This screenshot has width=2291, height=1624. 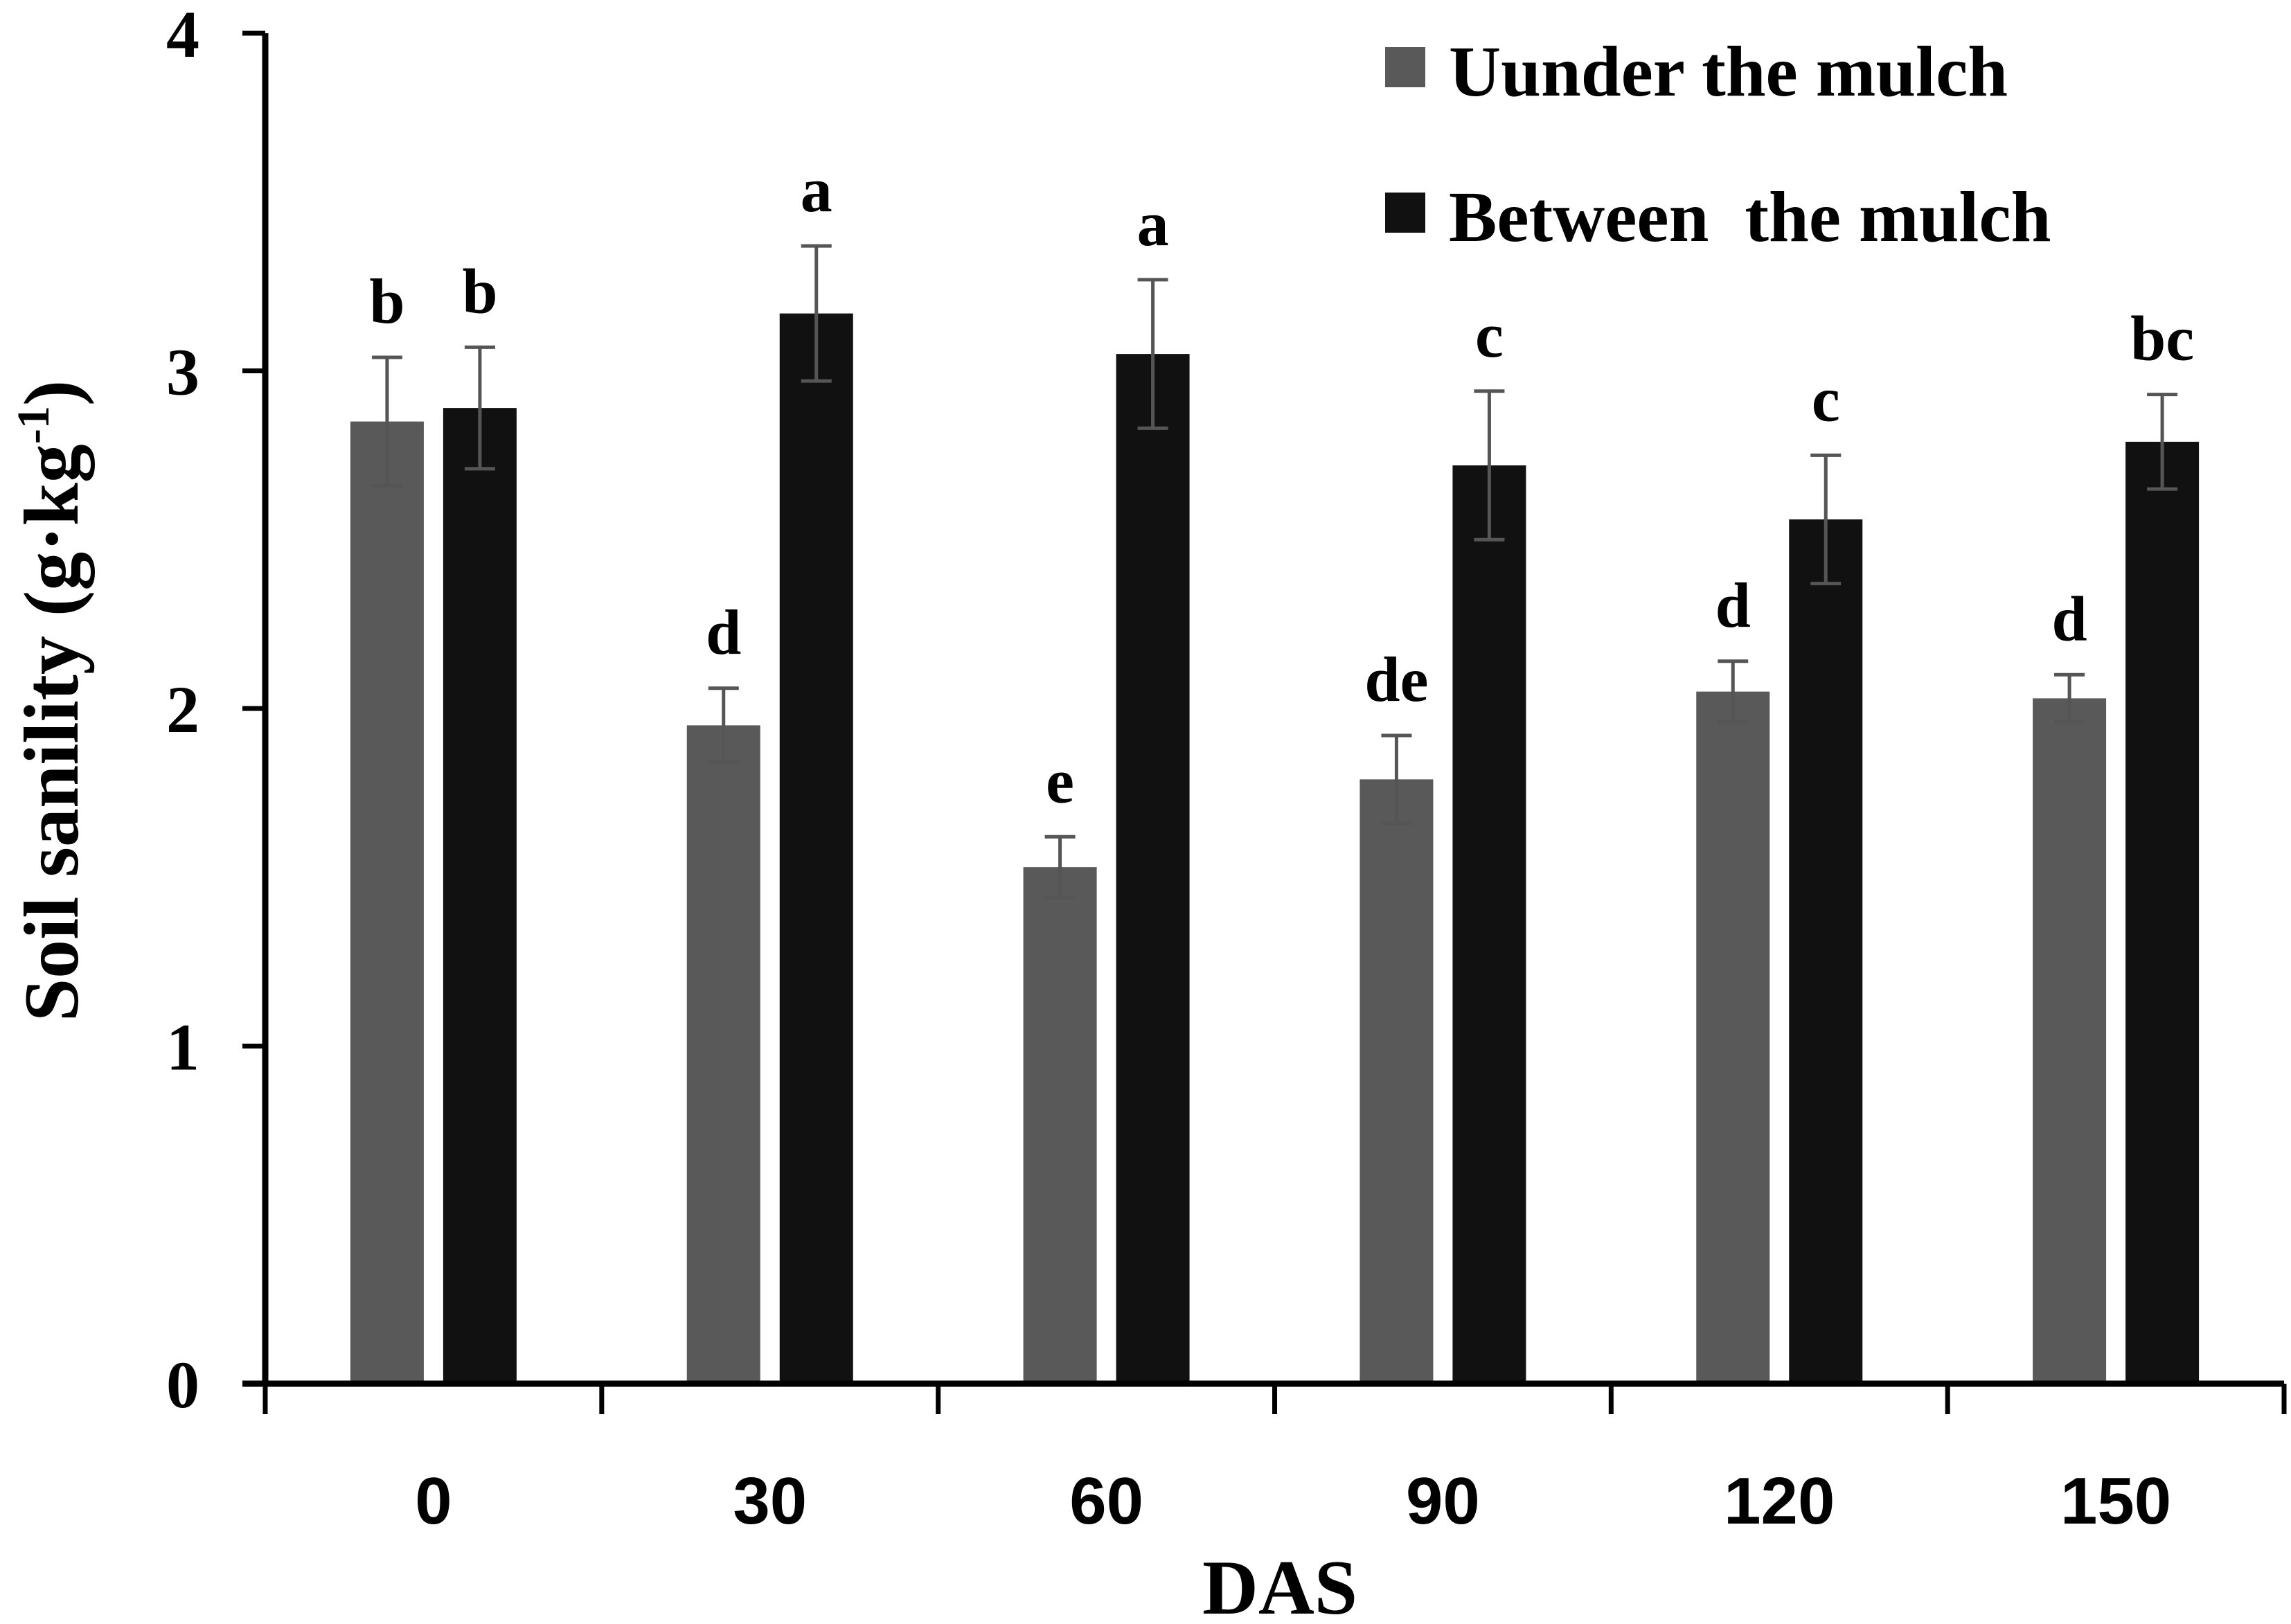 I want to click on x-tick-label: 0, so click(x=434, y=1501).